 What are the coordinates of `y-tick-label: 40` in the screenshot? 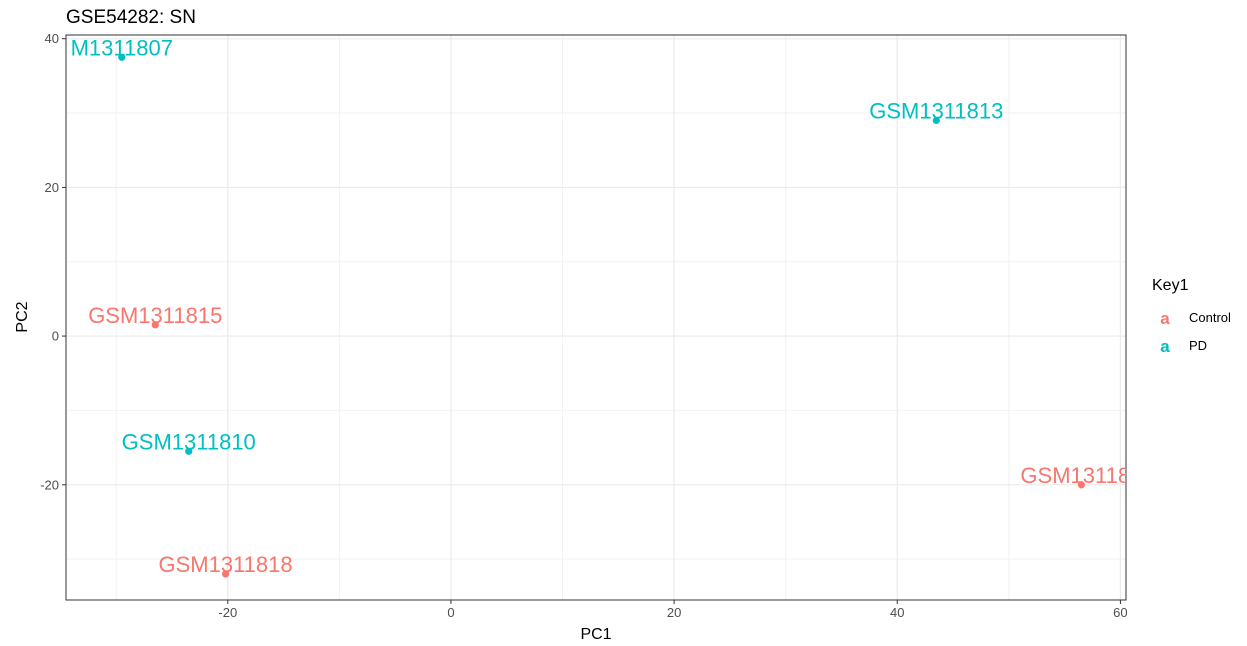 It's located at (52, 38).